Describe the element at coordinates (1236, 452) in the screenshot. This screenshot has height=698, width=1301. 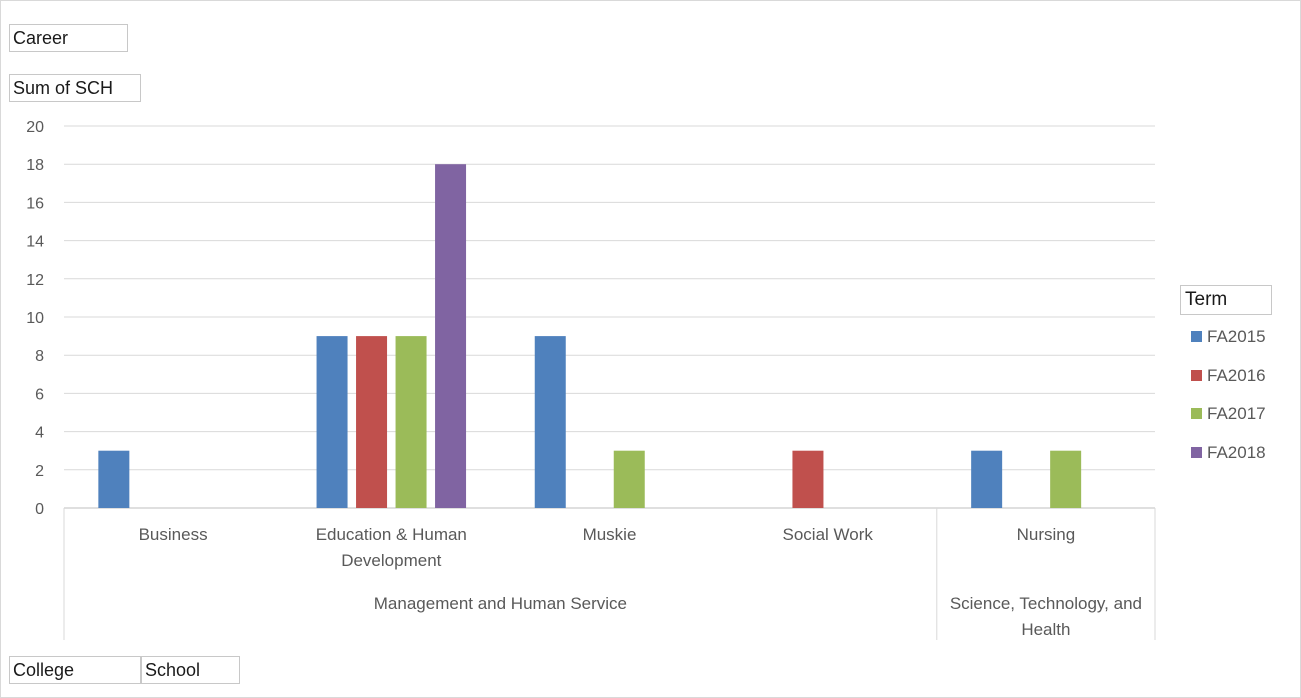
I see `legend-label: FA2018` at that location.